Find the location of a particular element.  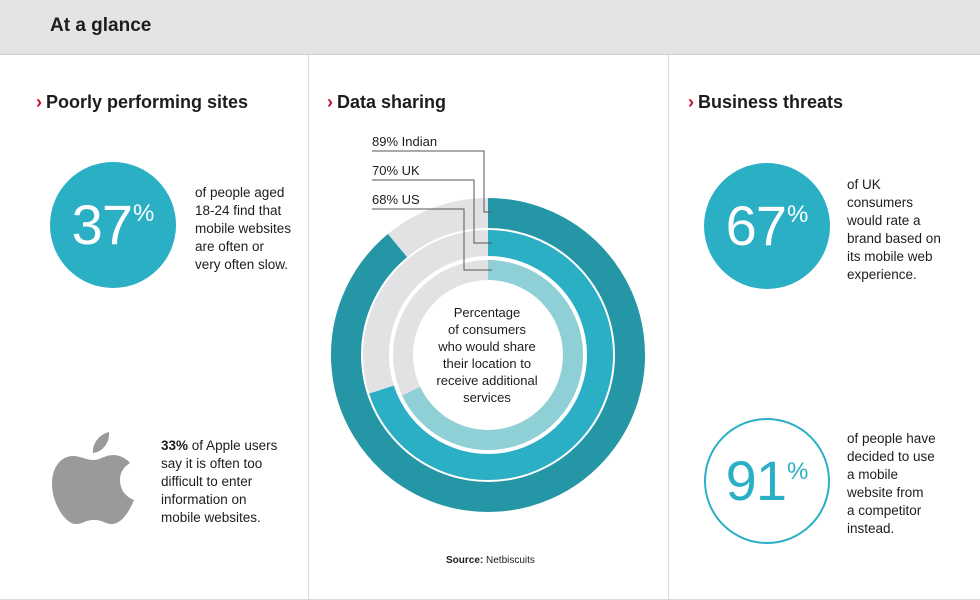

desc-line: are often or is located at coordinates (230, 246).